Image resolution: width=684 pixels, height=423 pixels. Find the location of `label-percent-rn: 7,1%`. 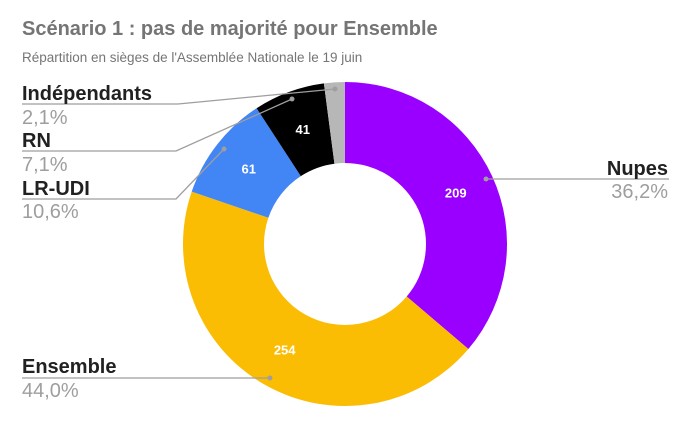

label-percent-rn: 7,1% is located at coordinates (45, 165).